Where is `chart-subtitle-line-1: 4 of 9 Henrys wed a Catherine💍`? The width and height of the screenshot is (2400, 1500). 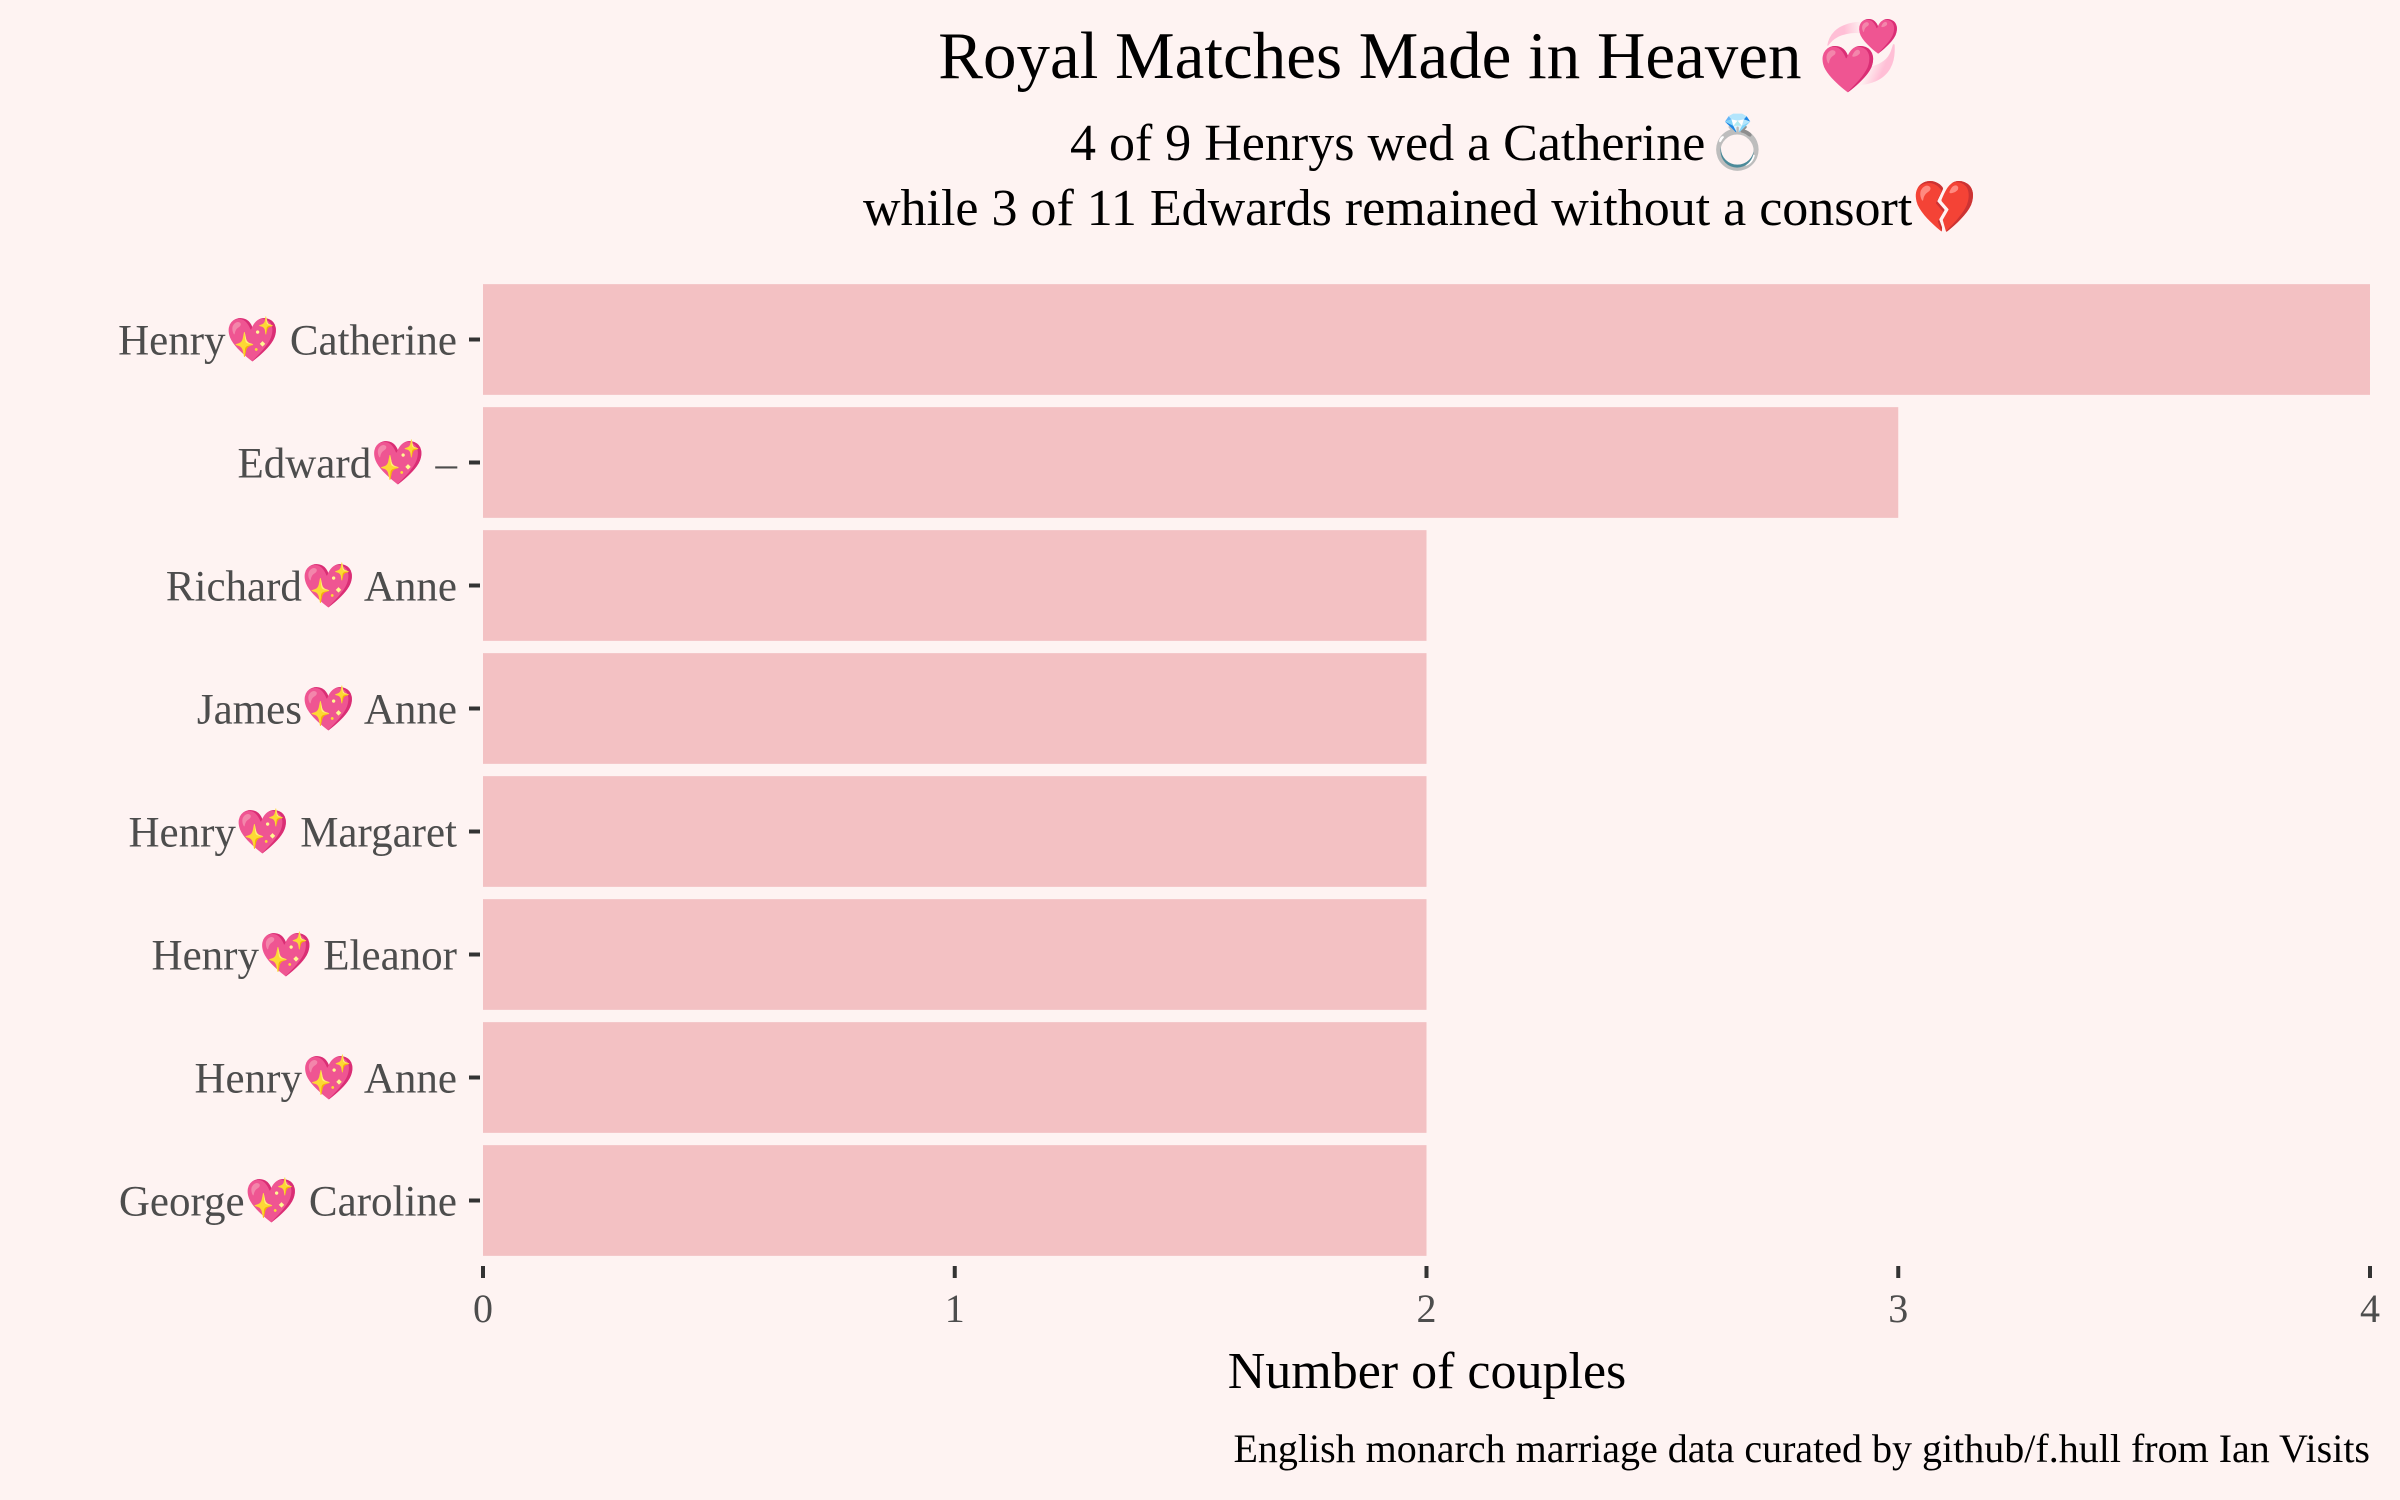 chart-subtitle-line-1: 4 of 9 Henrys wed a Catherine💍 is located at coordinates (1420, 142).